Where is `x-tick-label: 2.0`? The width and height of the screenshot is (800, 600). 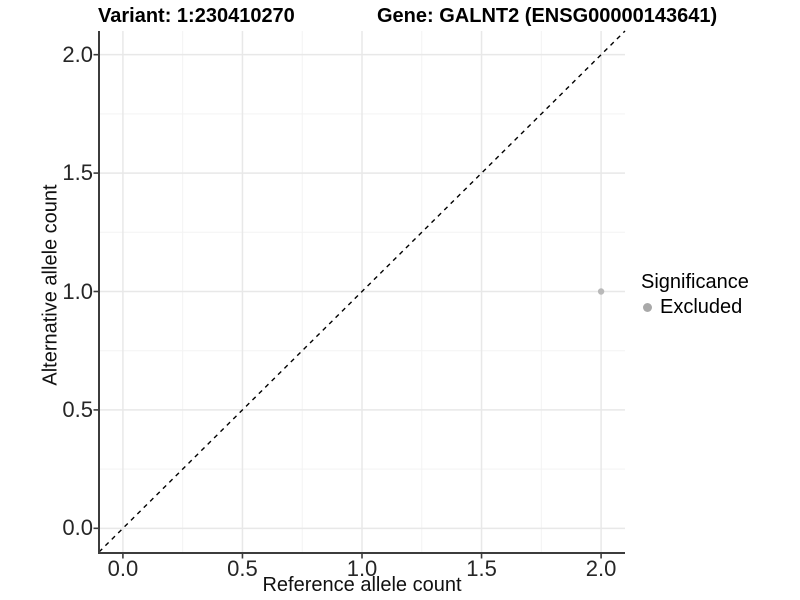
x-tick-label: 2.0 is located at coordinates (601, 568).